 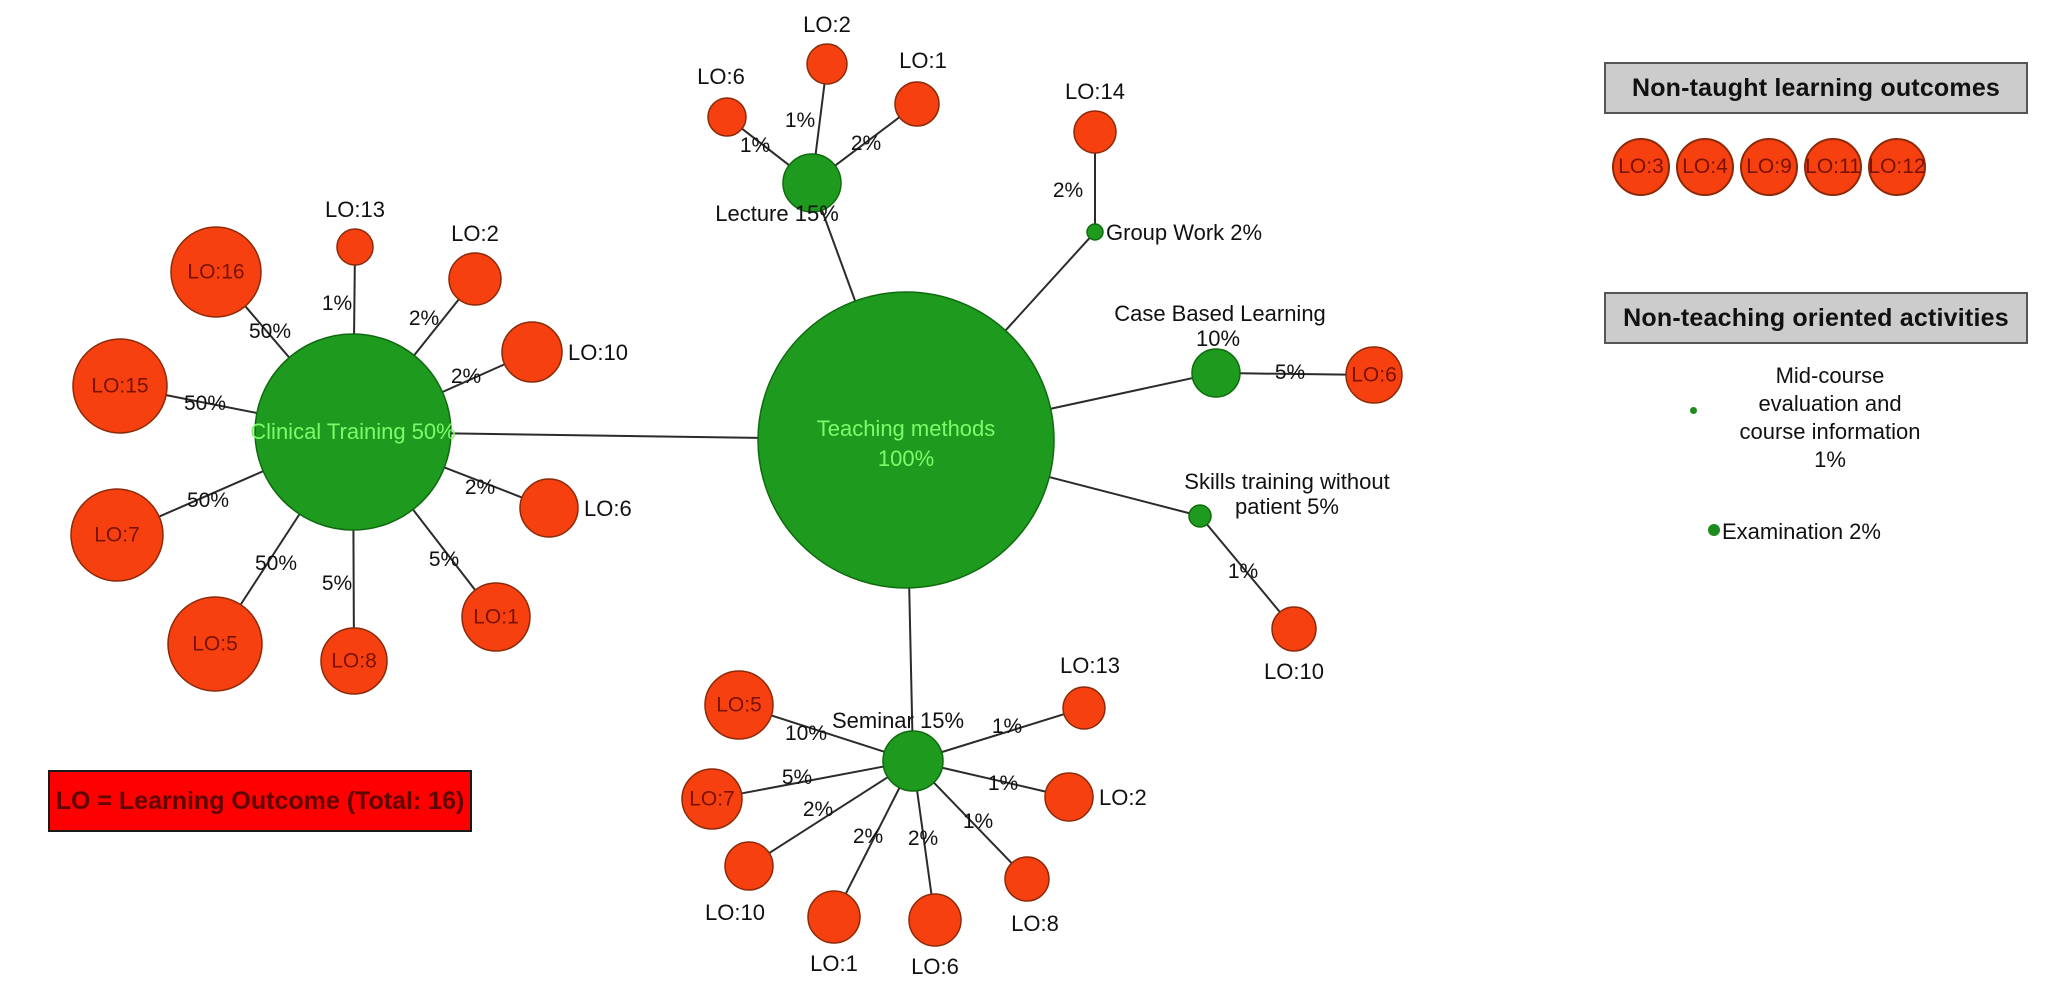 I want to click on edge-percent-seminar-2: 2%, so click(x=818, y=809).